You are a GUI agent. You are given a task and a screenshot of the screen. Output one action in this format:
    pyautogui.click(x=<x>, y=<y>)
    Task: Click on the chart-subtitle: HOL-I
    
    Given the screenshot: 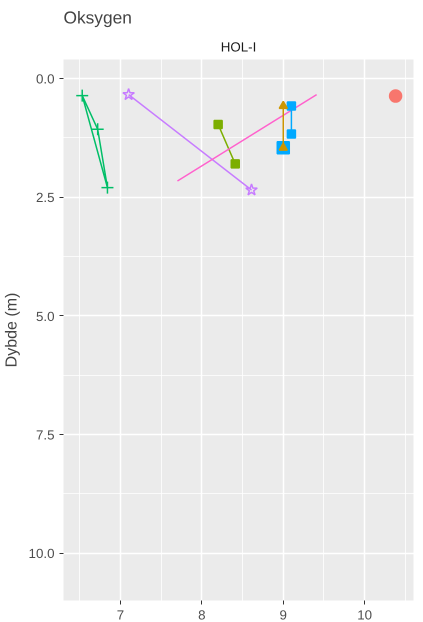 What is the action you would take?
    pyautogui.click(x=238, y=47)
    